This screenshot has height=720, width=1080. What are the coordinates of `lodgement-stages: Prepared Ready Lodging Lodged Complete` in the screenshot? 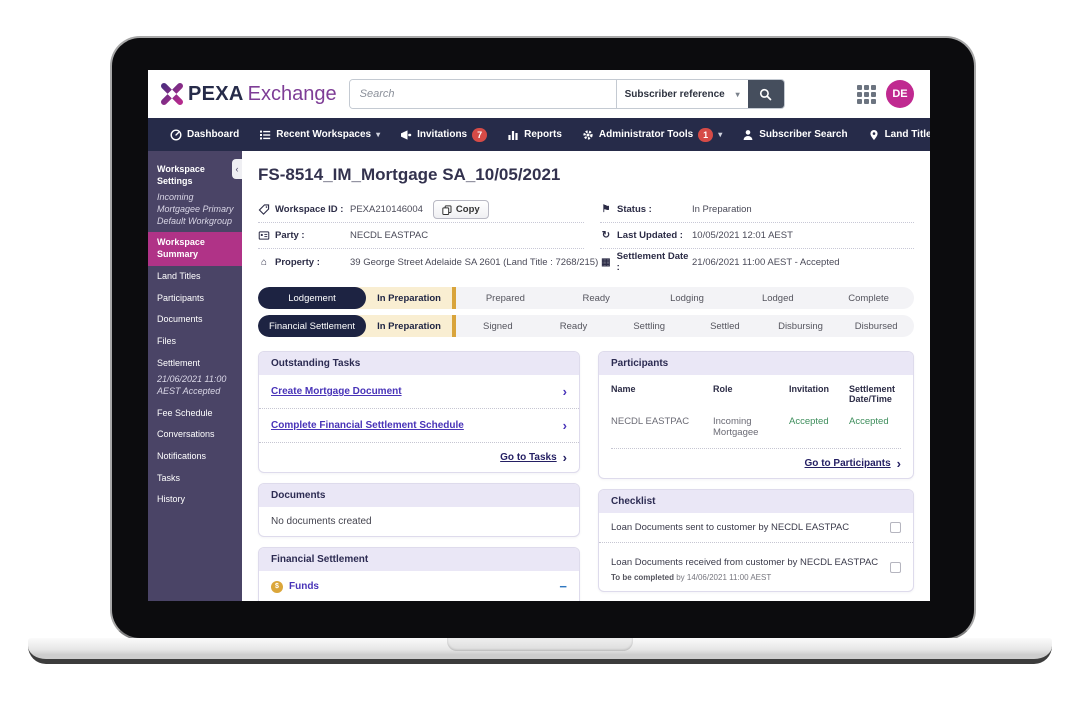 It's located at (687, 298).